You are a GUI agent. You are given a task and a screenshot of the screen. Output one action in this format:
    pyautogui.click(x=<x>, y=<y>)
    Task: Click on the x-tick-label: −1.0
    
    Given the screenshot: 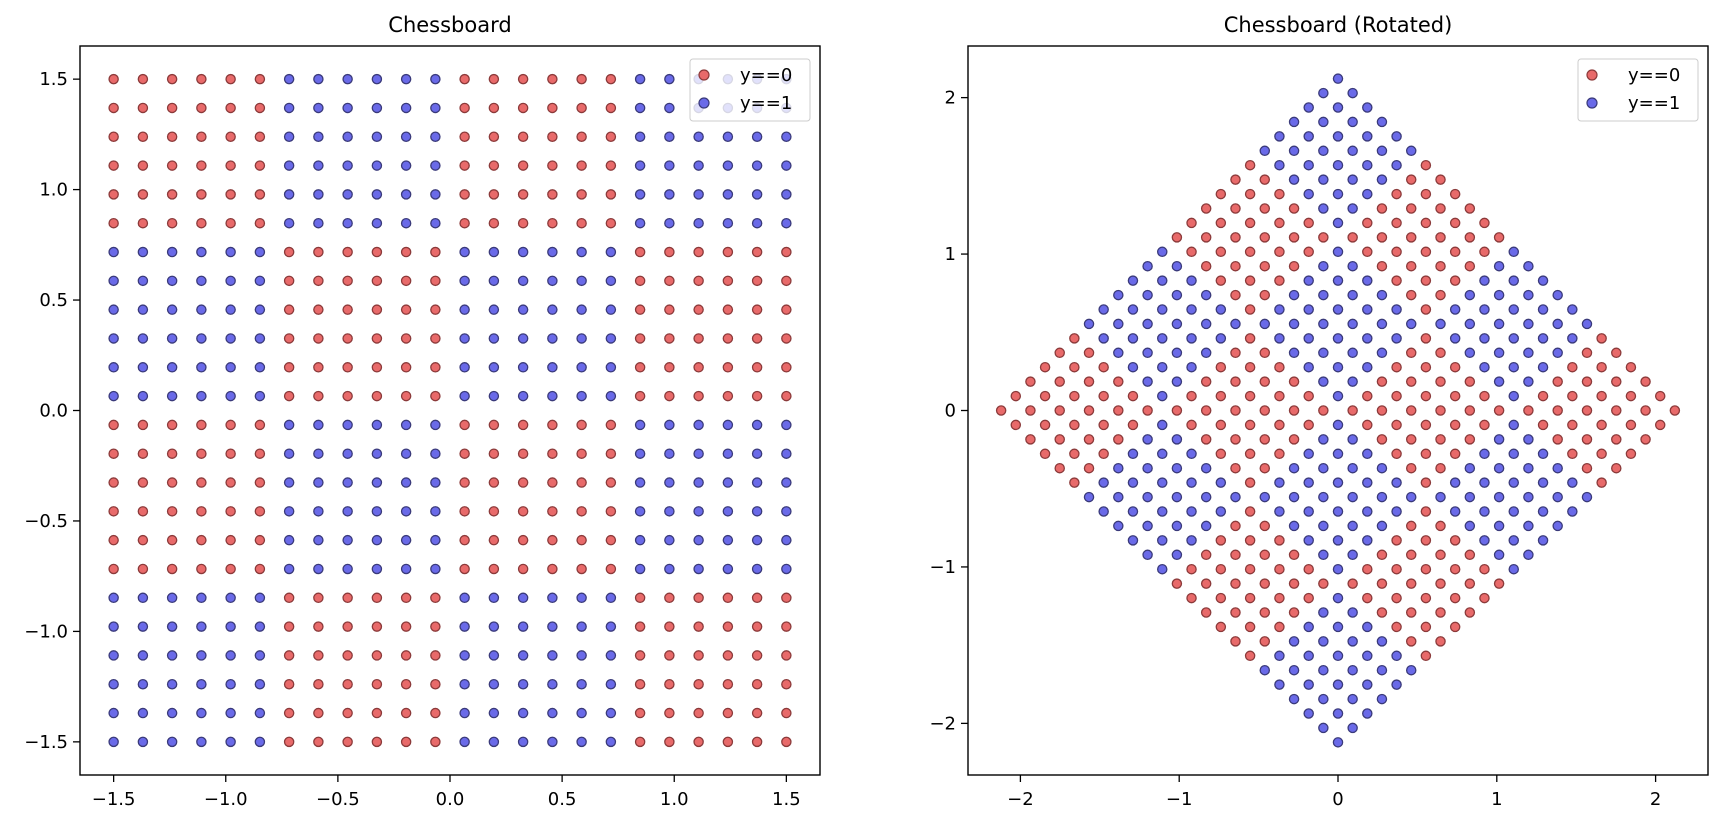 What is the action you would take?
    pyautogui.click(x=226, y=799)
    